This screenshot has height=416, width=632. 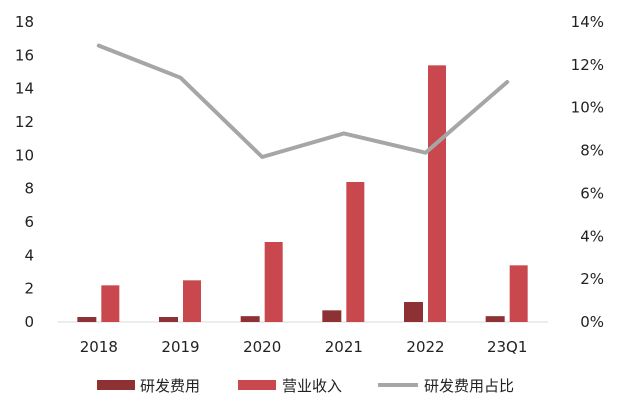 I want to click on legend: 研发费用 营业收入 研发费用占比, so click(x=305, y=386).